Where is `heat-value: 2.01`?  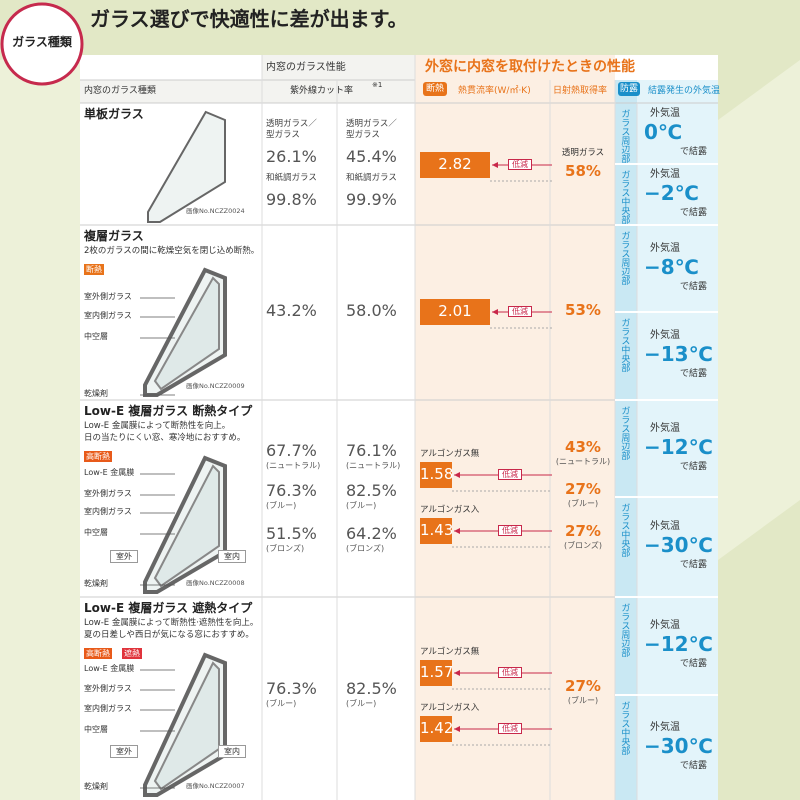
heat-value: 2.01 is located at coordinates (455, 311).